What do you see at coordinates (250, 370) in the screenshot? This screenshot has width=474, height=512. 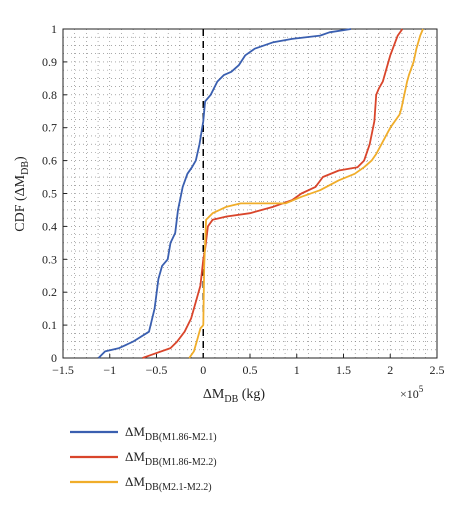 I see `x-tick-label: 0.5` at bounding box center [250, 370].